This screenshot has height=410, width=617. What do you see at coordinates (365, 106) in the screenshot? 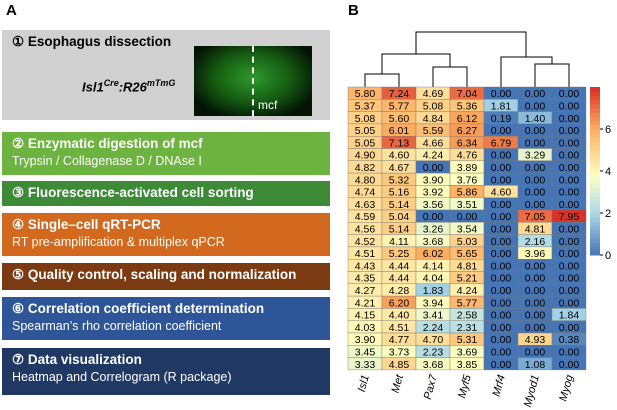
I see `cell-value: 5.37` at bounding box center [365, 106].